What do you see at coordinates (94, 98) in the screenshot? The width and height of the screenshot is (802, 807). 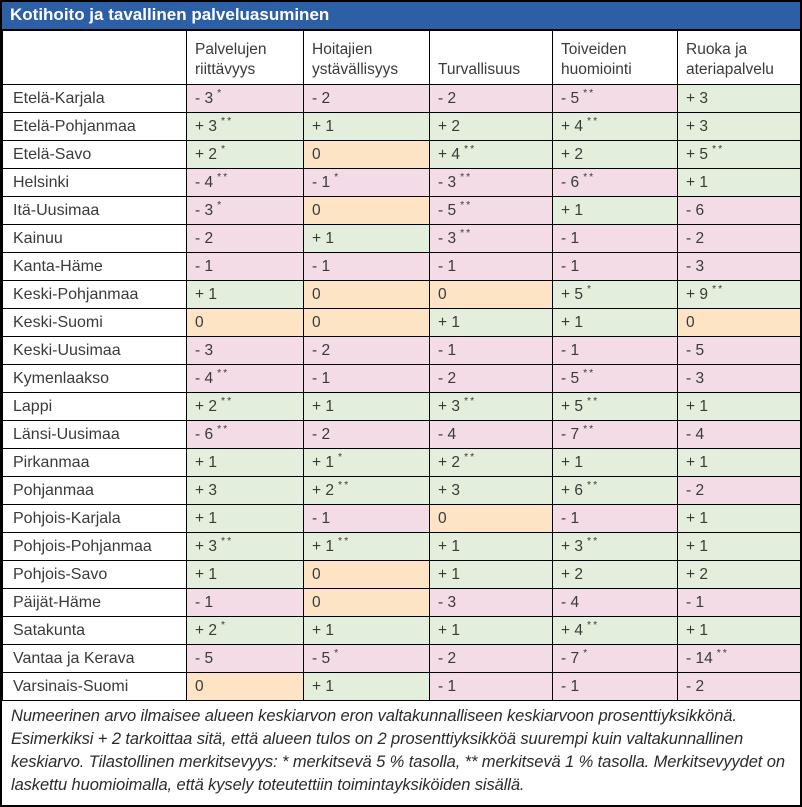 I see `region-label: Etelä-Karjala` at bounding box center [94, 98].